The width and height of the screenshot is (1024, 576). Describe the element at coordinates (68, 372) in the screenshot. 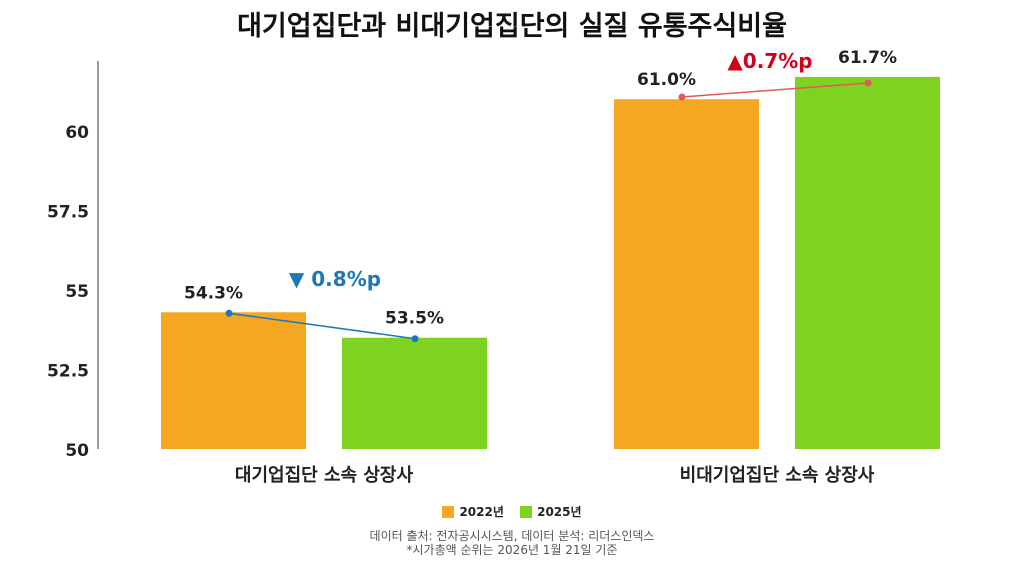

I see `y-tick-label: 52.5` at that location.